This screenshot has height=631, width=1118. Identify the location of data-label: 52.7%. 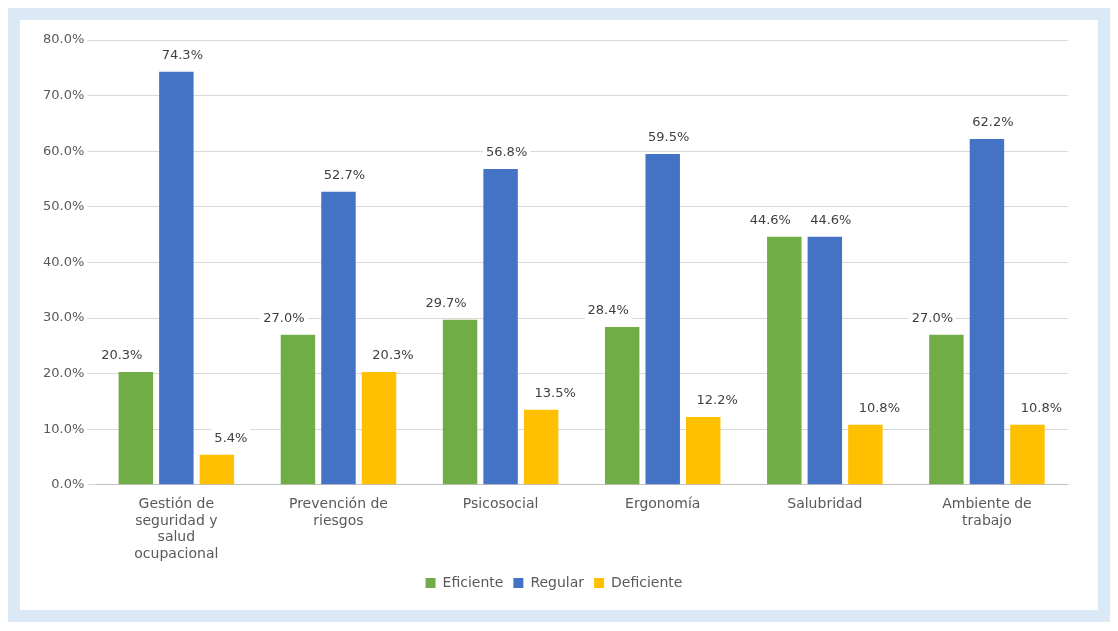
(344, 175).